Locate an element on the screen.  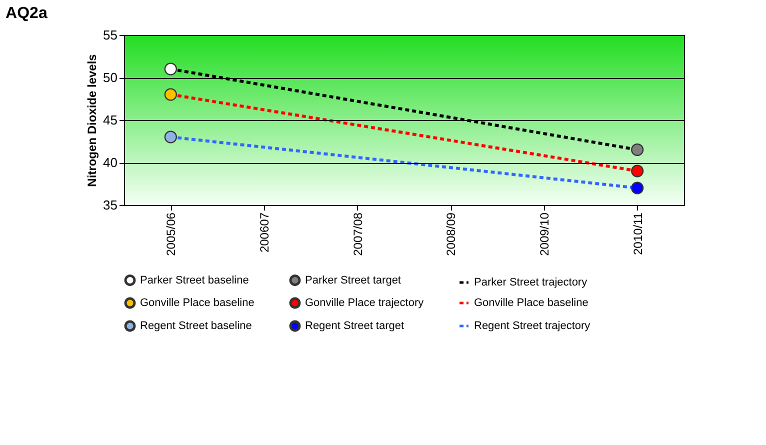
x-tick-label: 2008/09 is located at coordinates (451, 234).